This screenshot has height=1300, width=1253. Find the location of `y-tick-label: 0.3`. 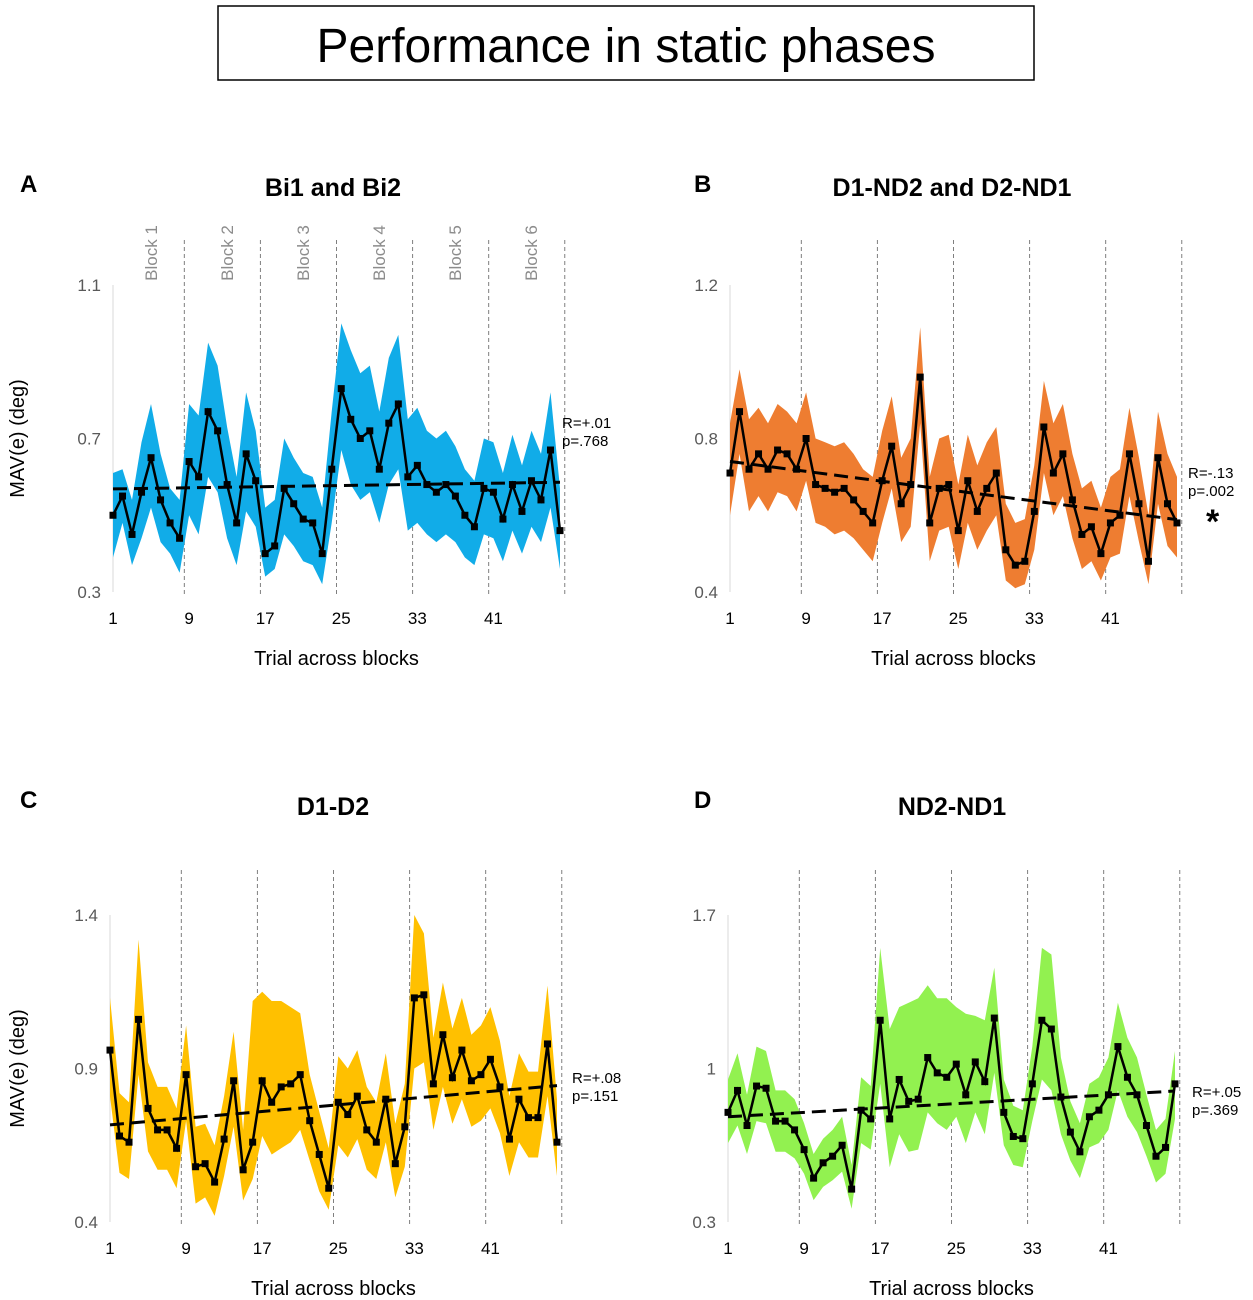

y-tick-label: 0.3 is located at coordinates (89, 592).